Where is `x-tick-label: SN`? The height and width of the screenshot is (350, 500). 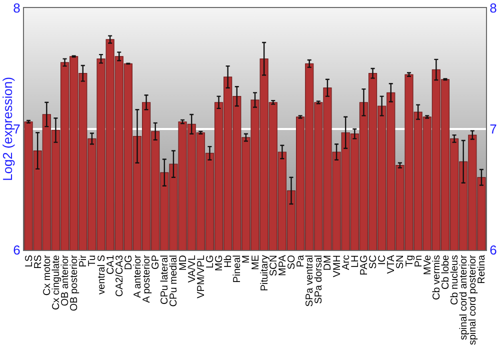 x-tick-label: SN is located at coordinates (400, 262).